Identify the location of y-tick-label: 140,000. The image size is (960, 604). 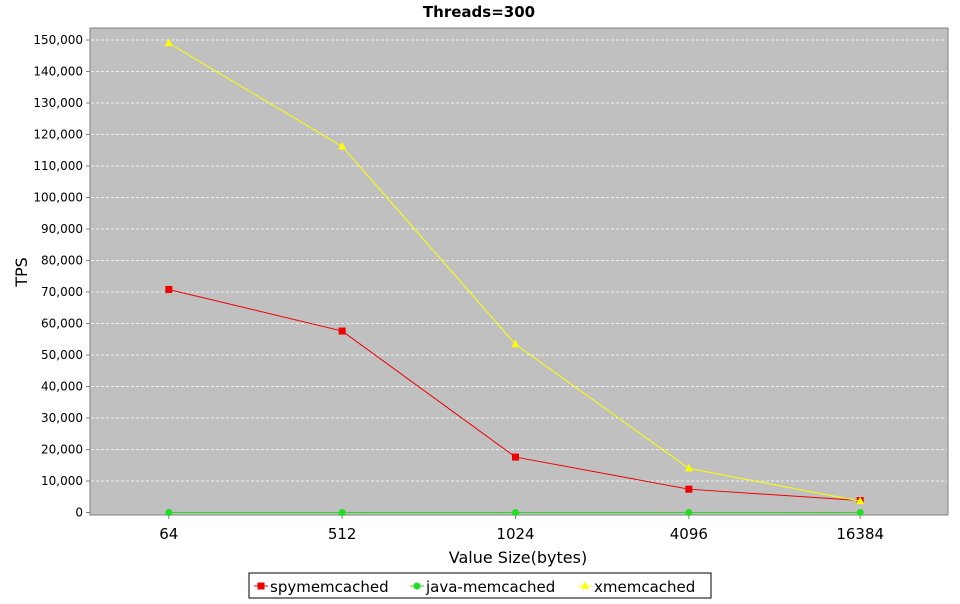
(58, 72).